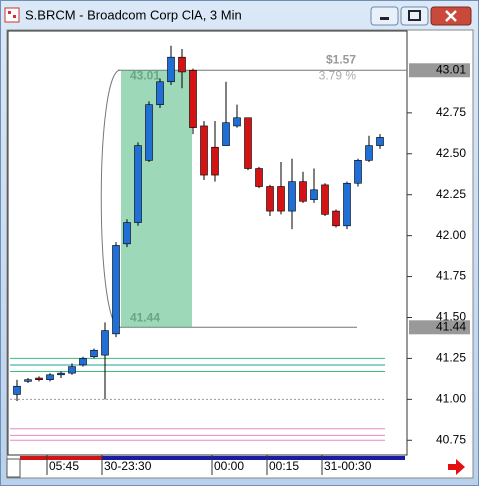 The image size is (479, 486). I want to click on y-tick-label: 40.75, so click(451, 439).